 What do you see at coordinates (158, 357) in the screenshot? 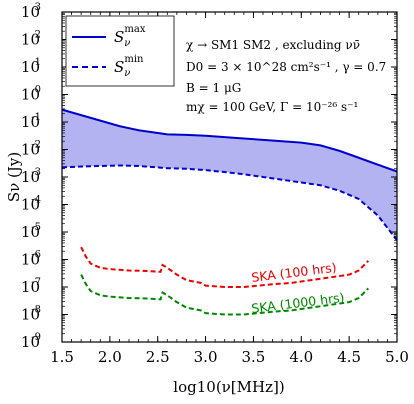
I see `x-tick-label: 2.5` at bounding box center [158, 357].